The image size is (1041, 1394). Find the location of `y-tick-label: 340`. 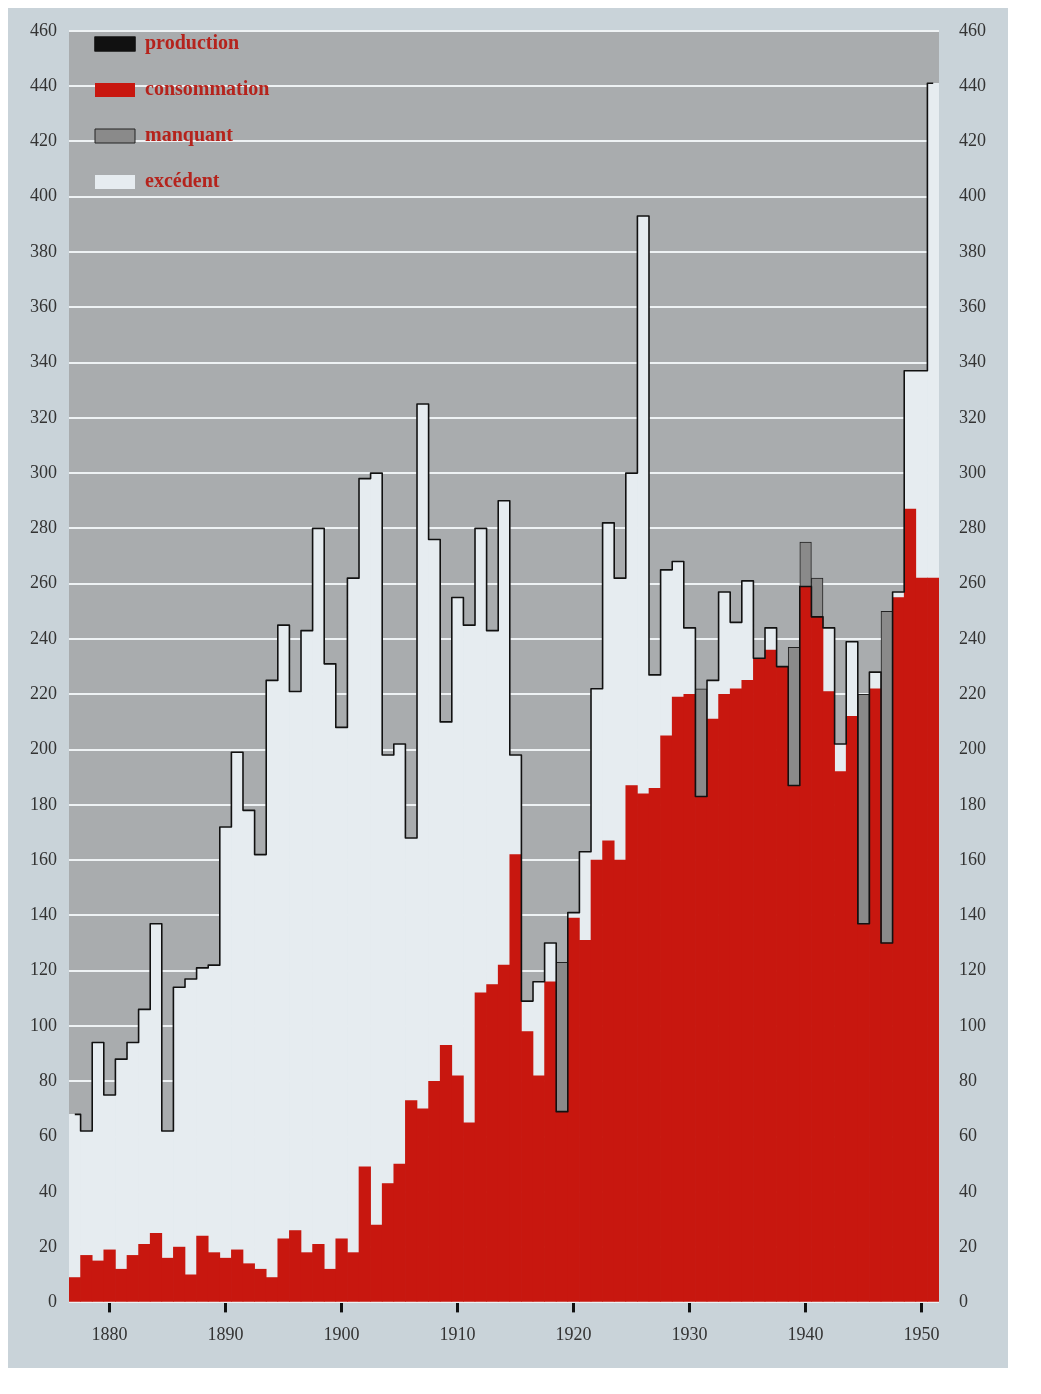

y-tick-label: 340 is located at coordinates (43, 361).